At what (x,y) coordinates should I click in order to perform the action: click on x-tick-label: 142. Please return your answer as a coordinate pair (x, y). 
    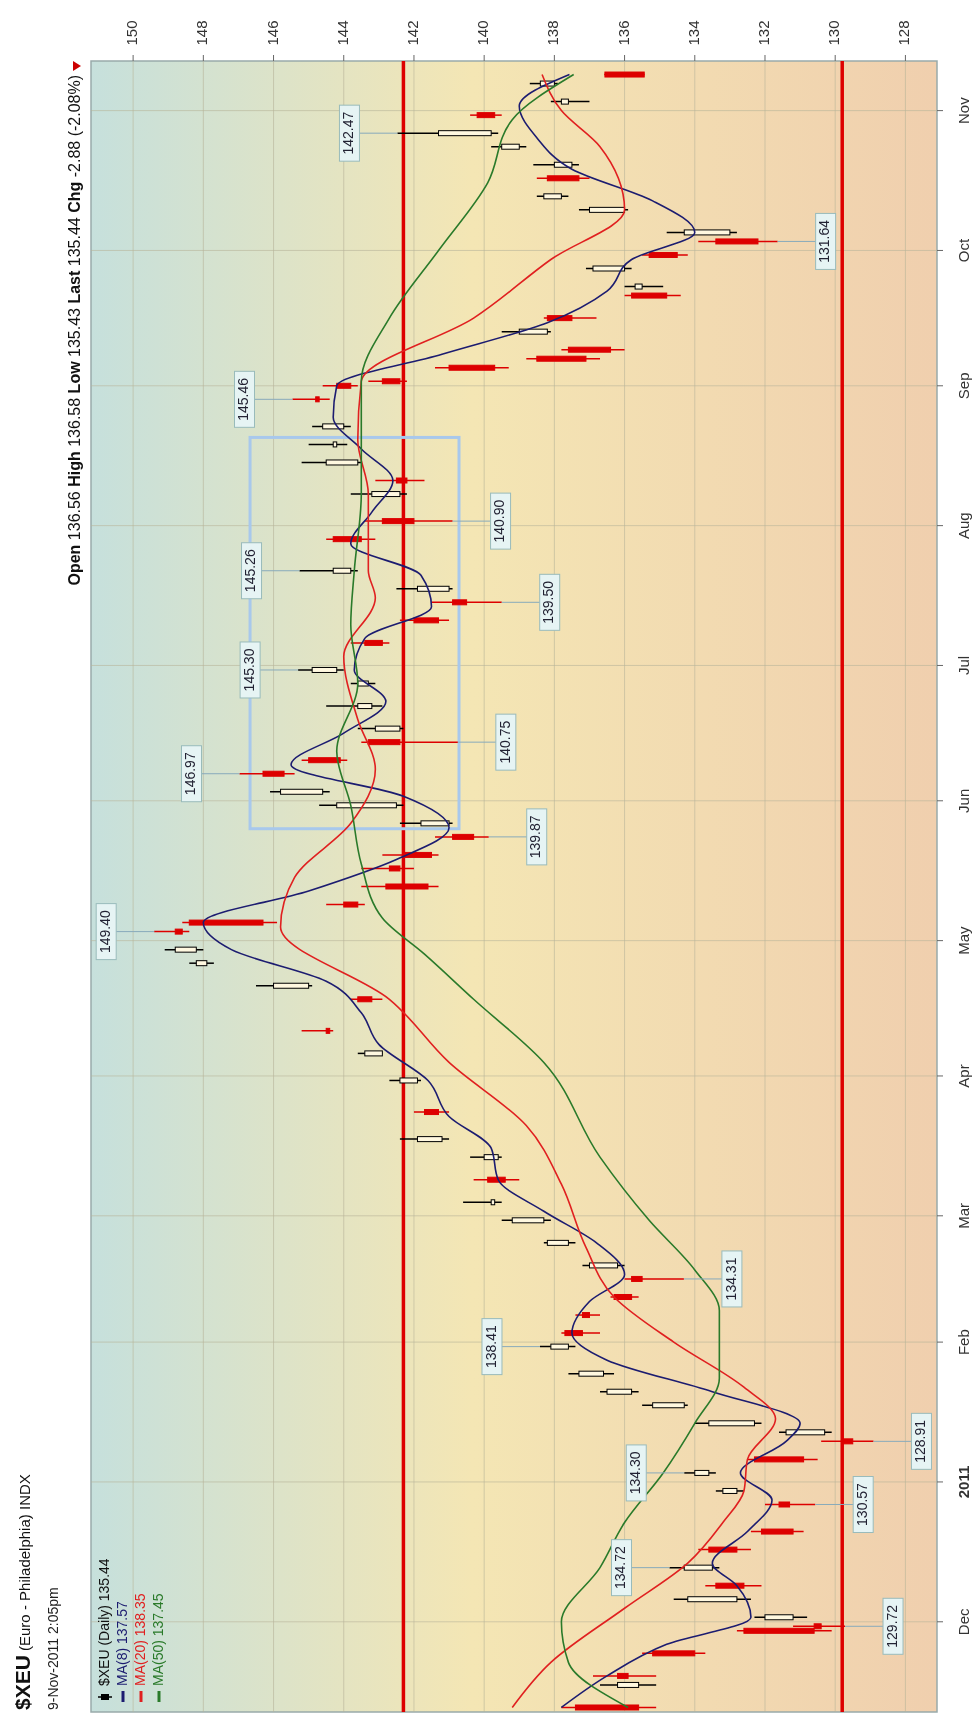
    Looking at the image, I should click on (412, 33).